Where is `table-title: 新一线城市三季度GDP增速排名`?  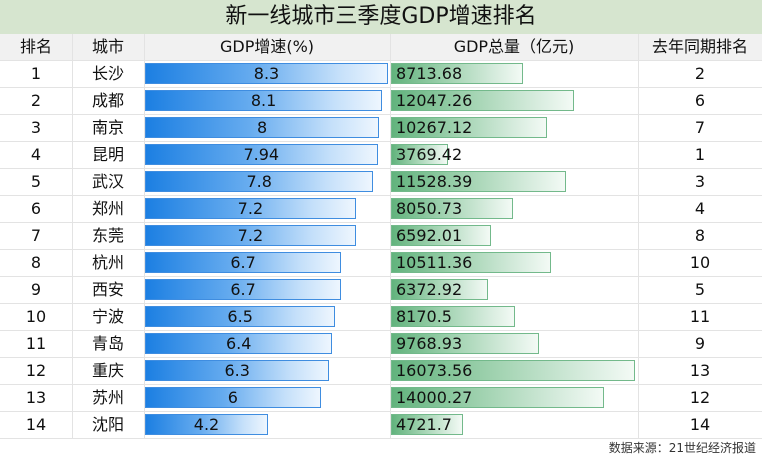
table-title: 新一线城市三季度GDP增速排名 is located at coordinates (381, 17).